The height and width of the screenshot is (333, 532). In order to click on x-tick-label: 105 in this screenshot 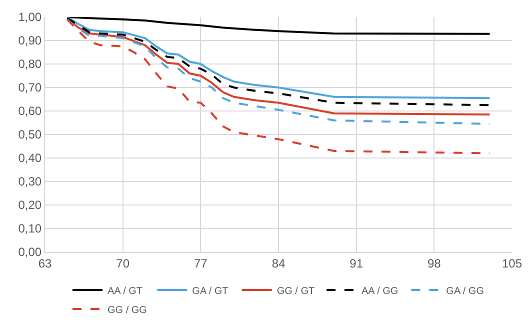, I will do `click(512, 263)`.